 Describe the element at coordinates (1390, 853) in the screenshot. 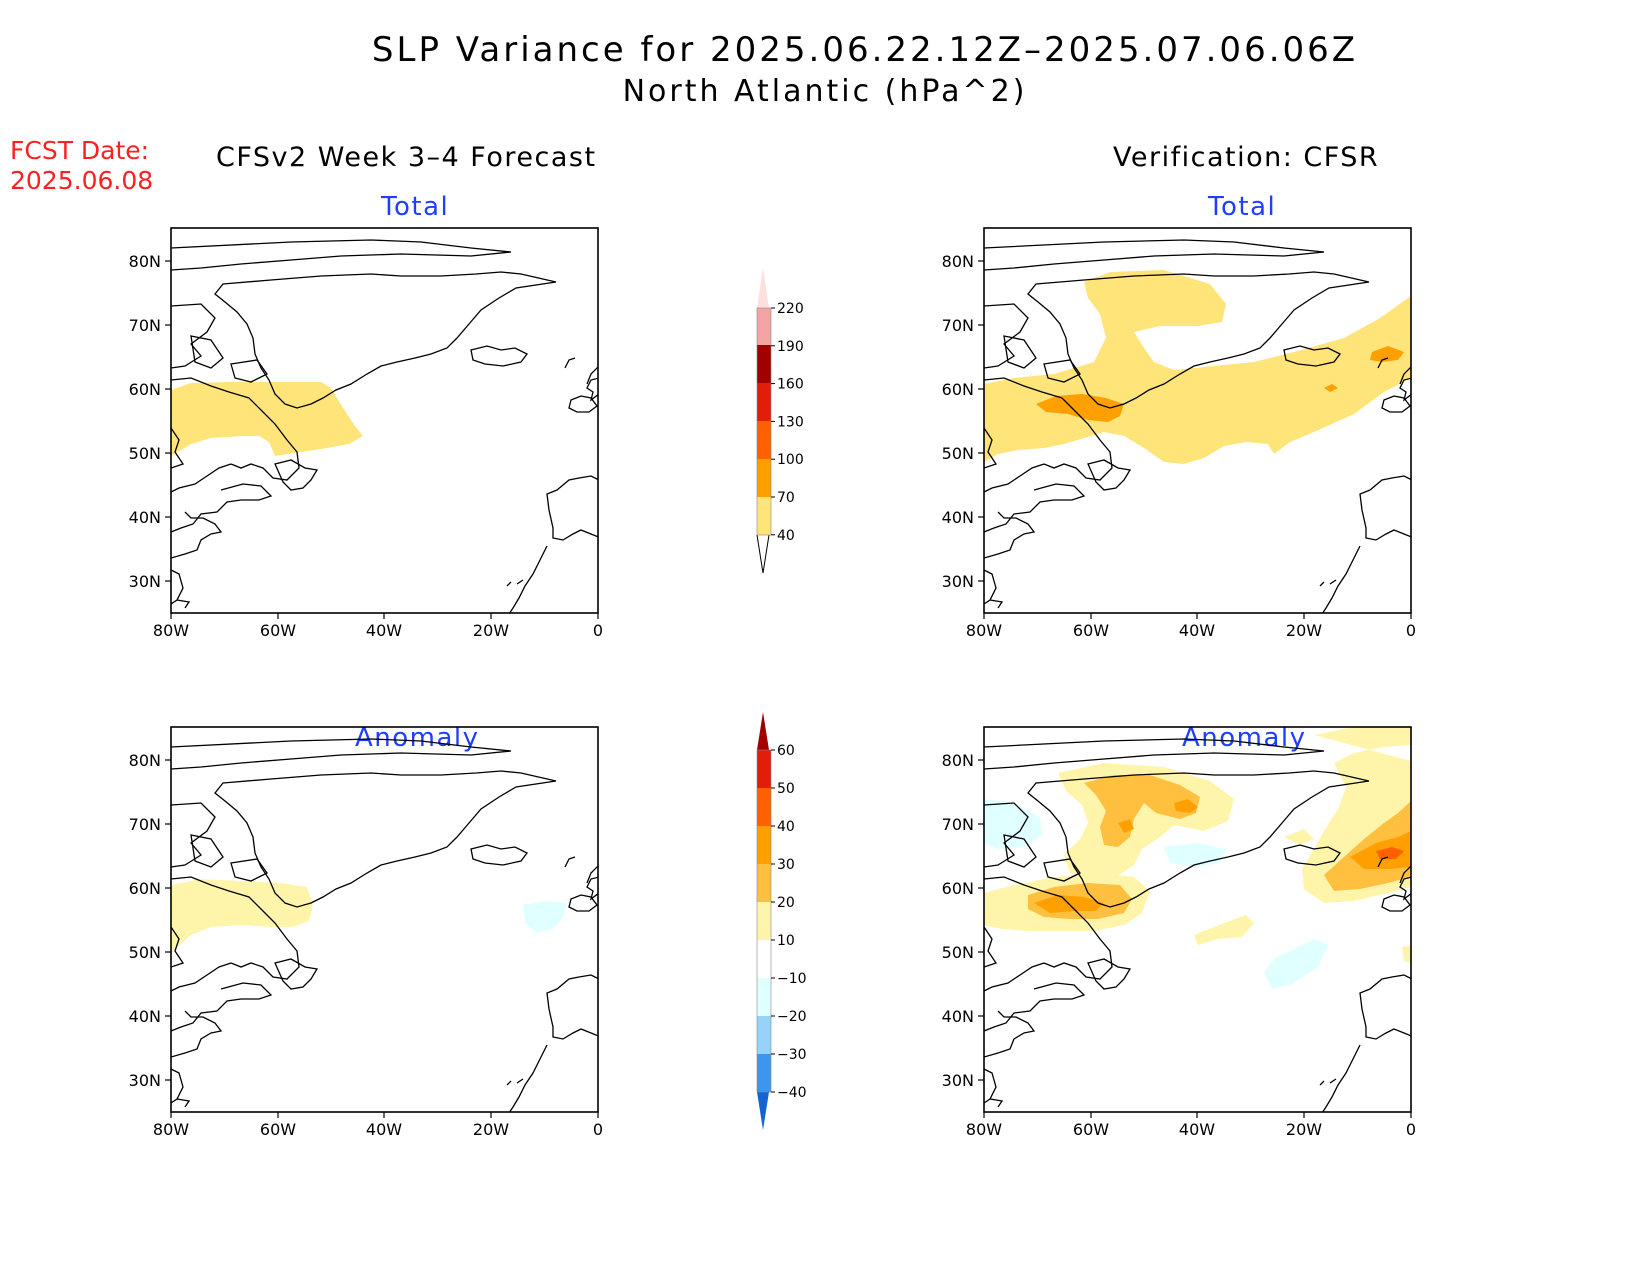

I see `anomaly-40-50-region` at that location.